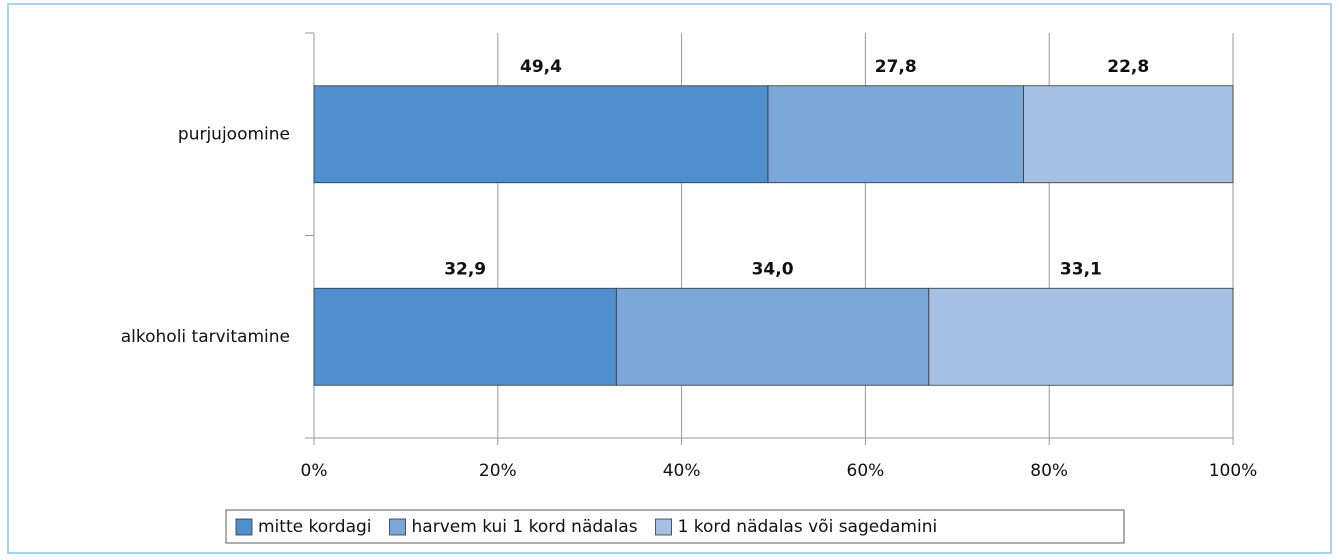  What do you see at coordinates (682, 471) in the screenshot?
I see `x-tick-label: 40%` at bounding box center [682, 471].